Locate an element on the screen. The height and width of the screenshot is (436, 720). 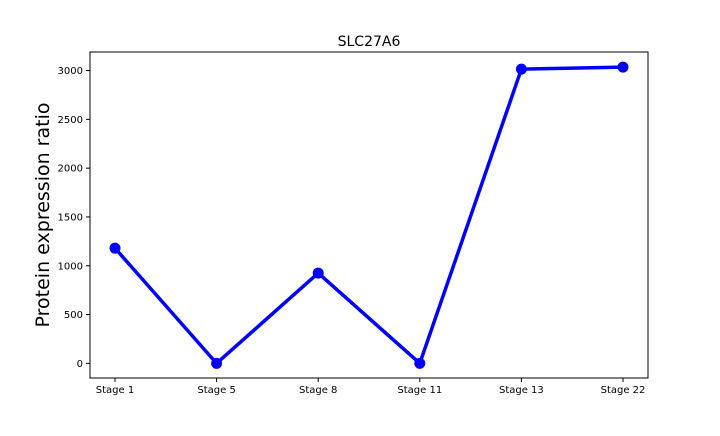
y-tick-label: 1000 is located at coordinates (70, 266).